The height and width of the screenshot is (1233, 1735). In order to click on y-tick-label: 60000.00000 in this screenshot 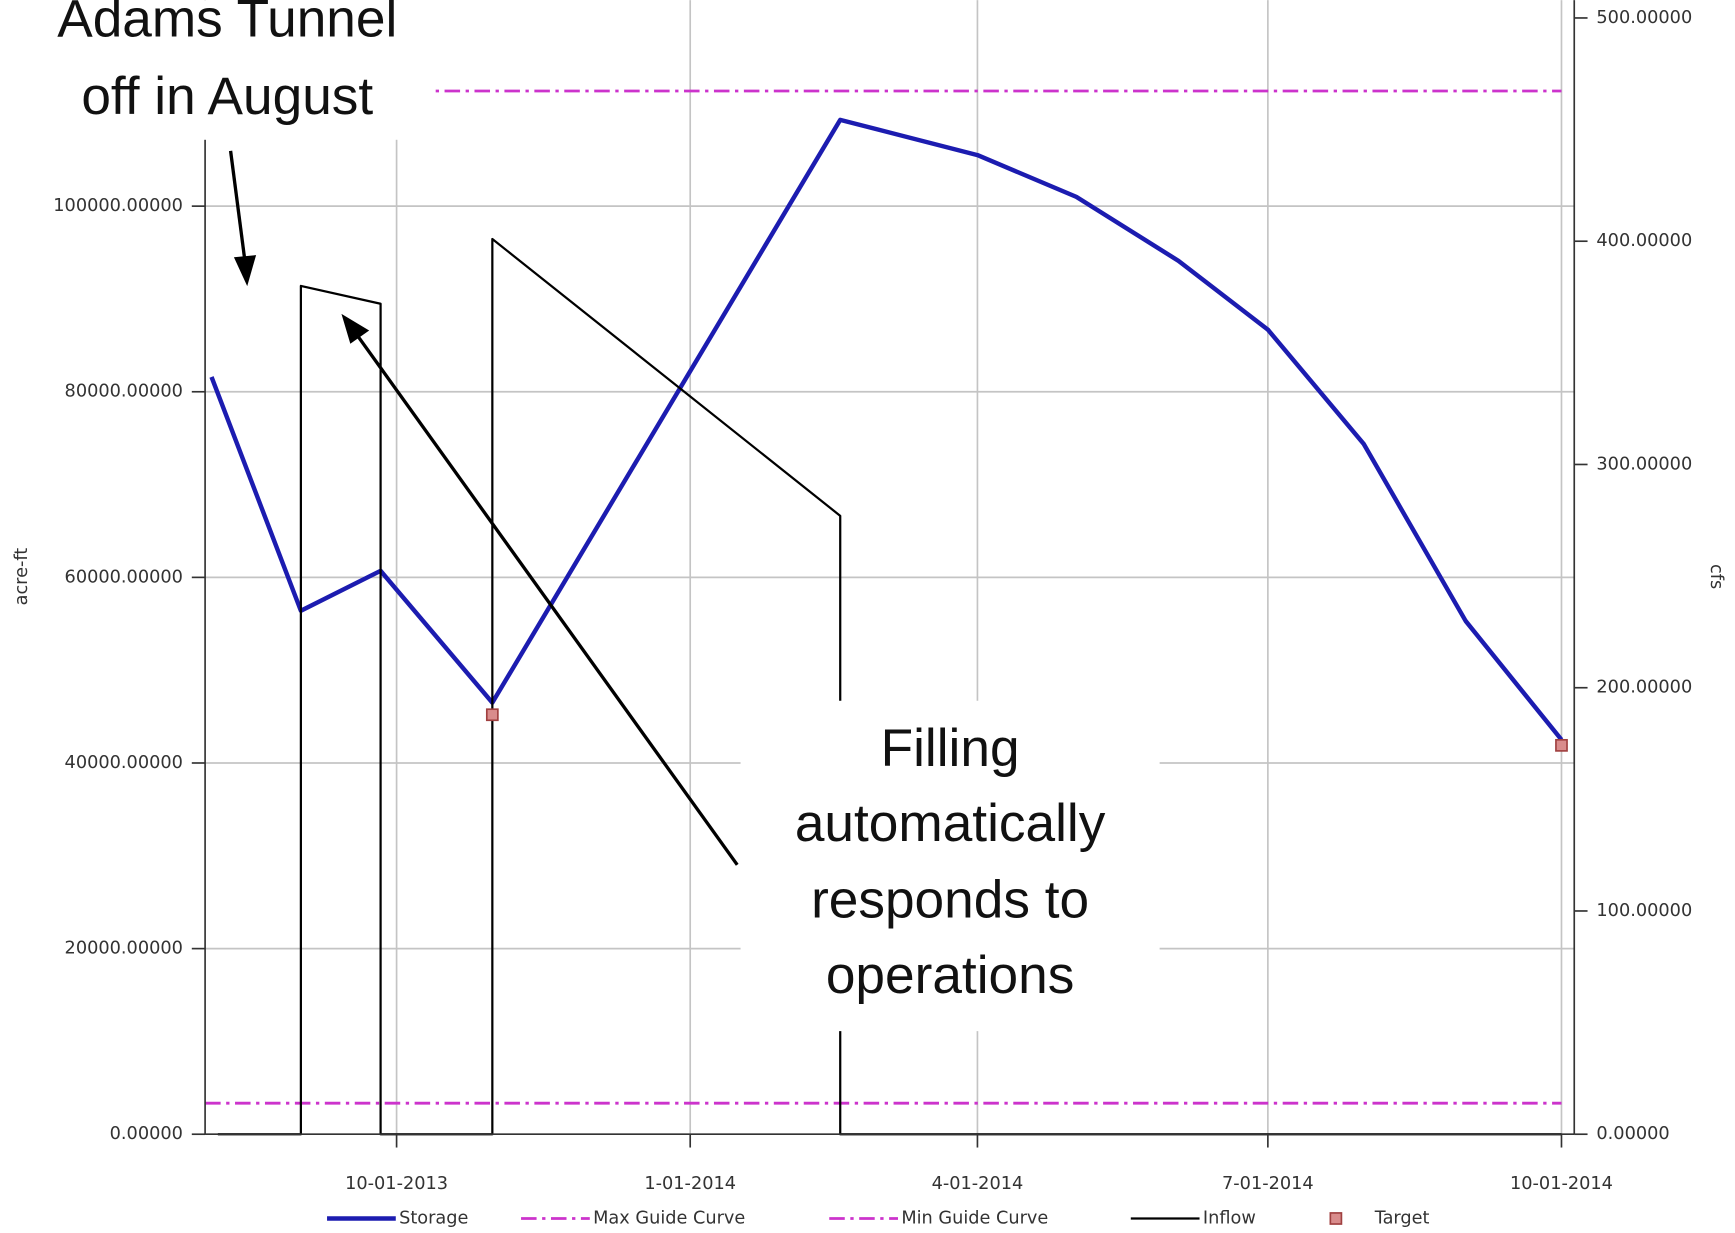, I will do `click(124, 577)`.